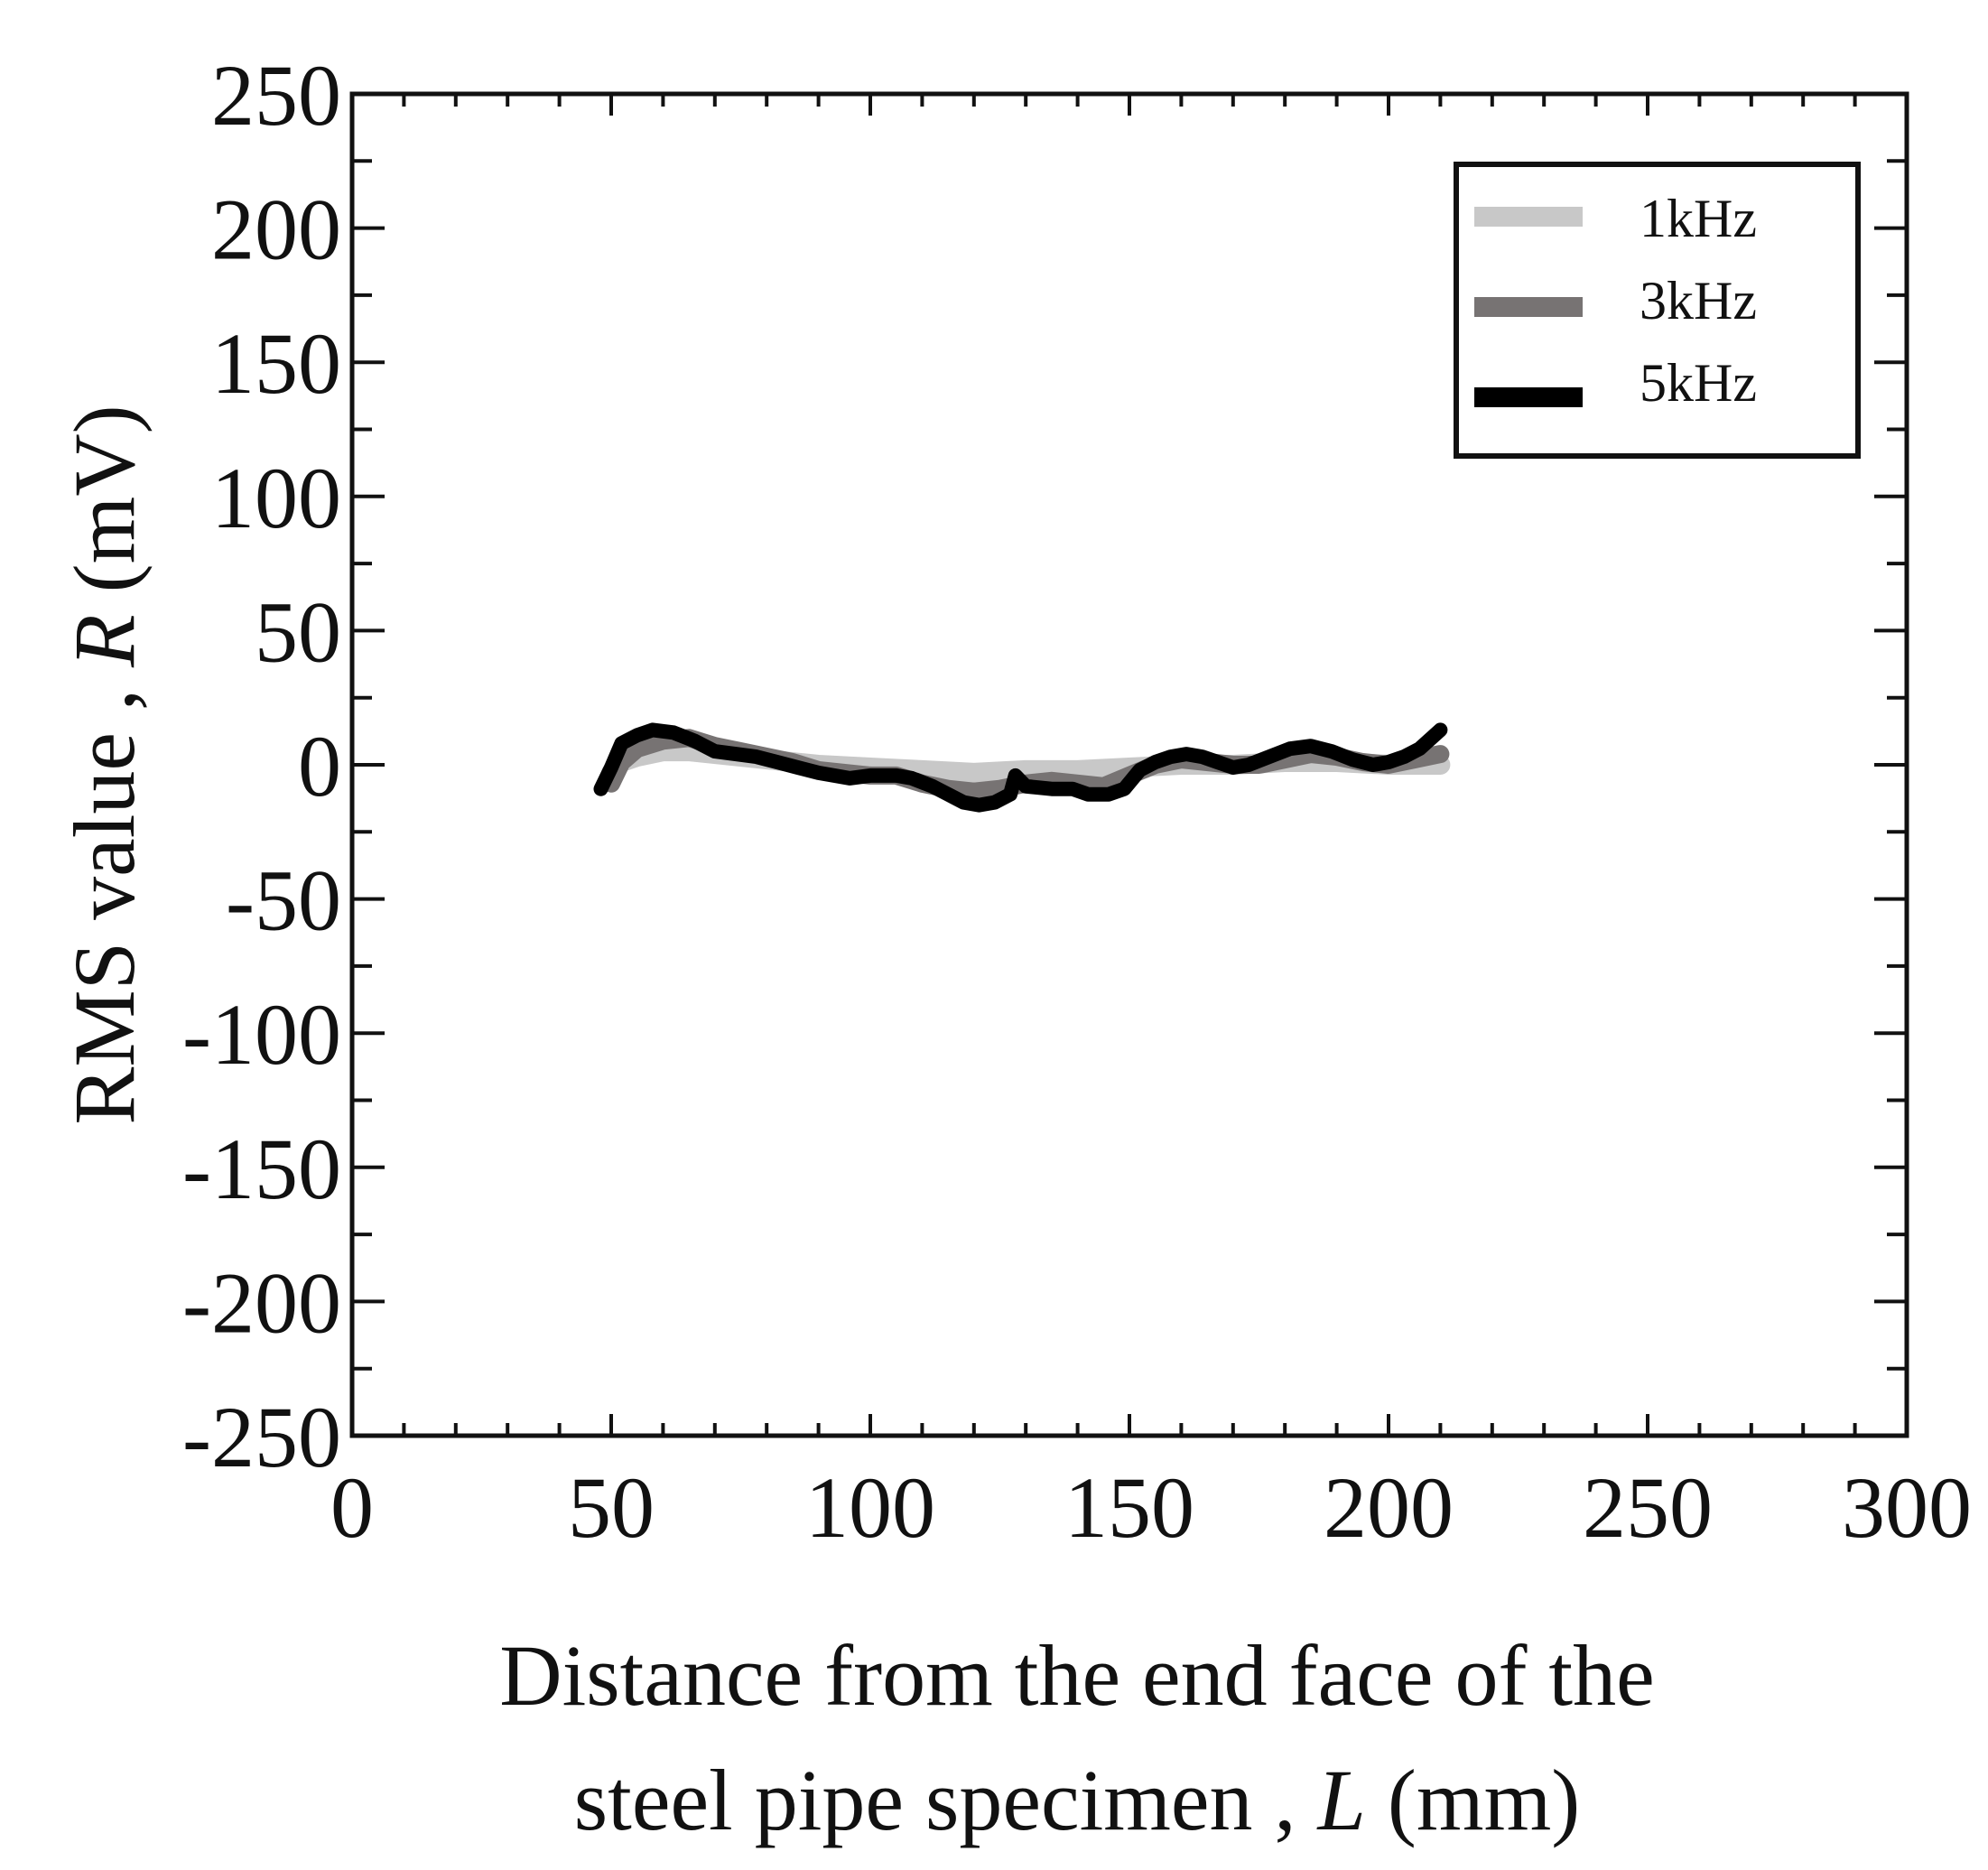  Describe the element at coordinates (1698, 383) in the screenshot. I see `legend-label-5khz: 5kHz` at that location.